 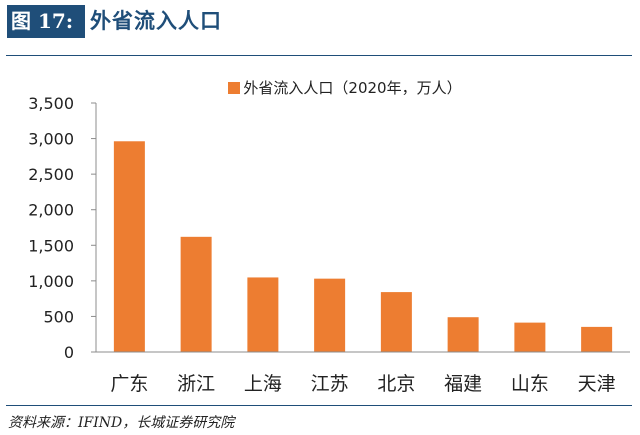 I want to click on y-tick-label: 0, so click(x=69, y=352).